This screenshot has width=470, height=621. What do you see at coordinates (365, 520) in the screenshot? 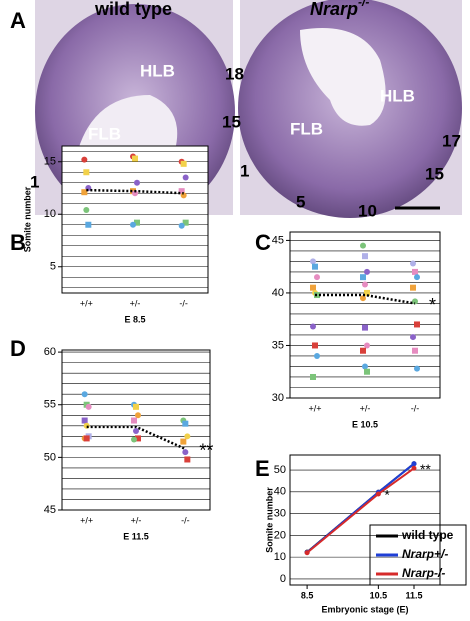
I see `plot-area` at bounding box center [365, 520].